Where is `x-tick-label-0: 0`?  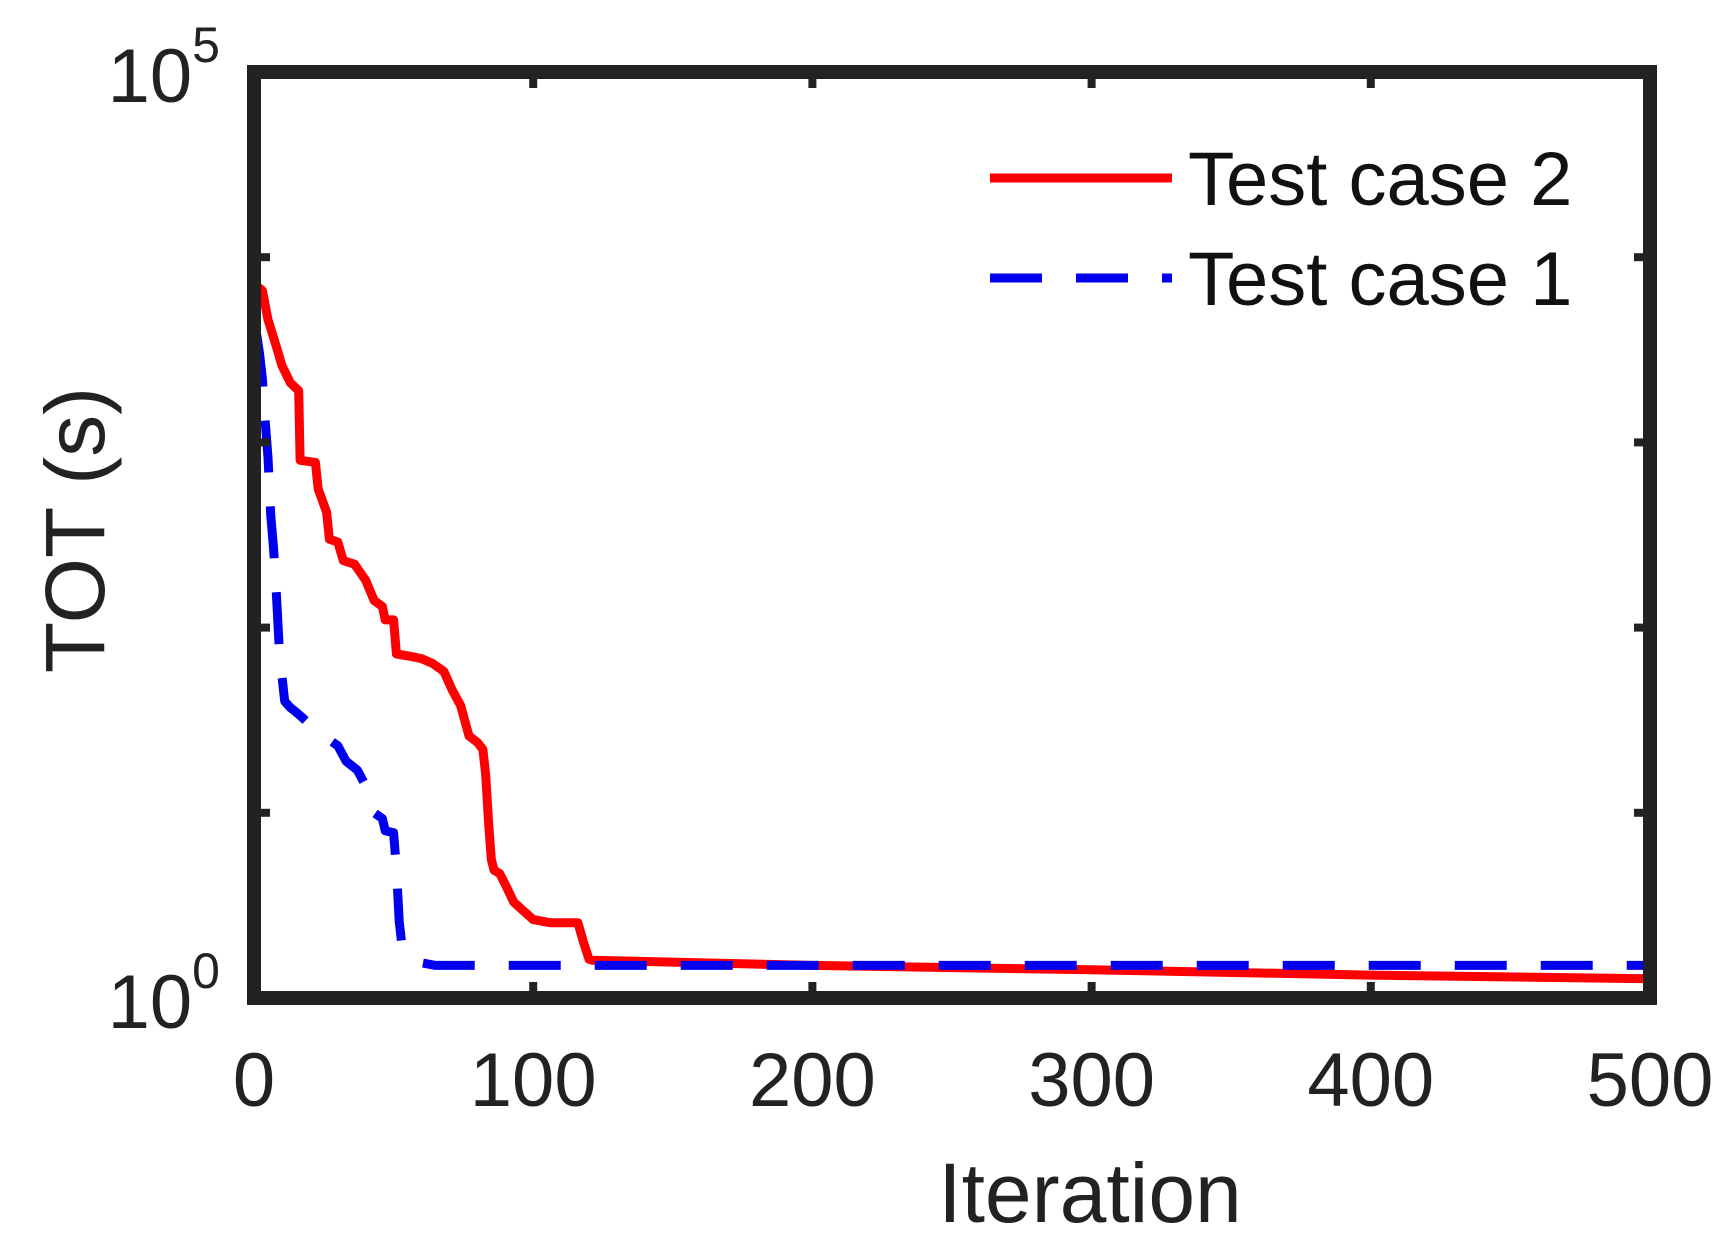 x-tick-label-0: 0 is located at coordinates (254, 1080).